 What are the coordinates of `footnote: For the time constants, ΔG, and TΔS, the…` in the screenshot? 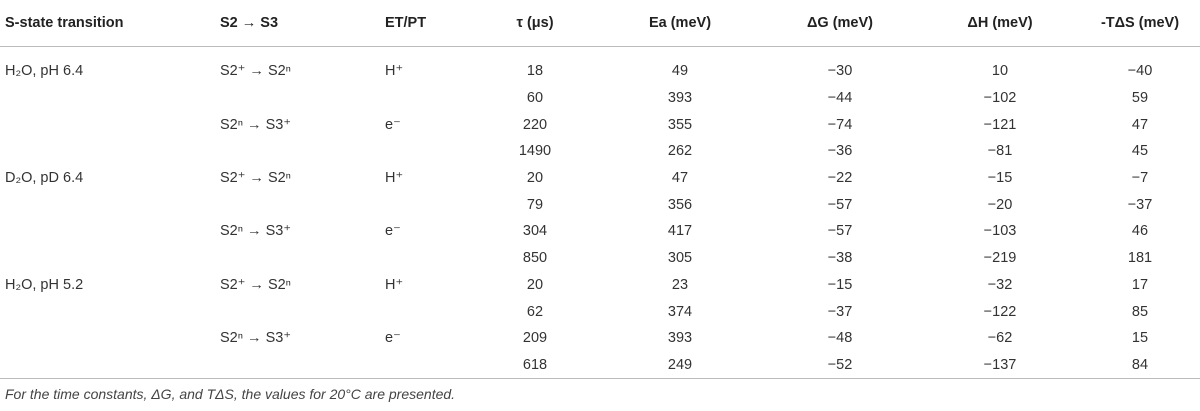 It's located at (230, 394).